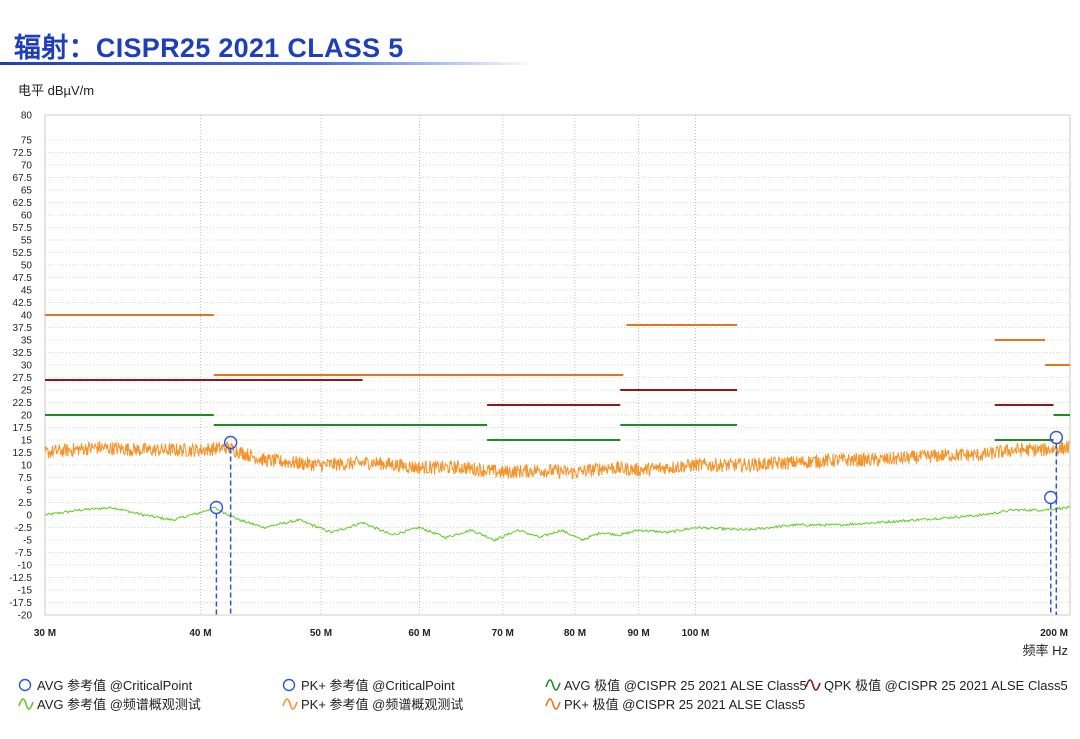 The height and width of the screenshot is (739, 1080). What do you see at coordinates (23, 203) in the screenshot?
I see `y-tick-label: 62.5` at bounding box center [23, 203].